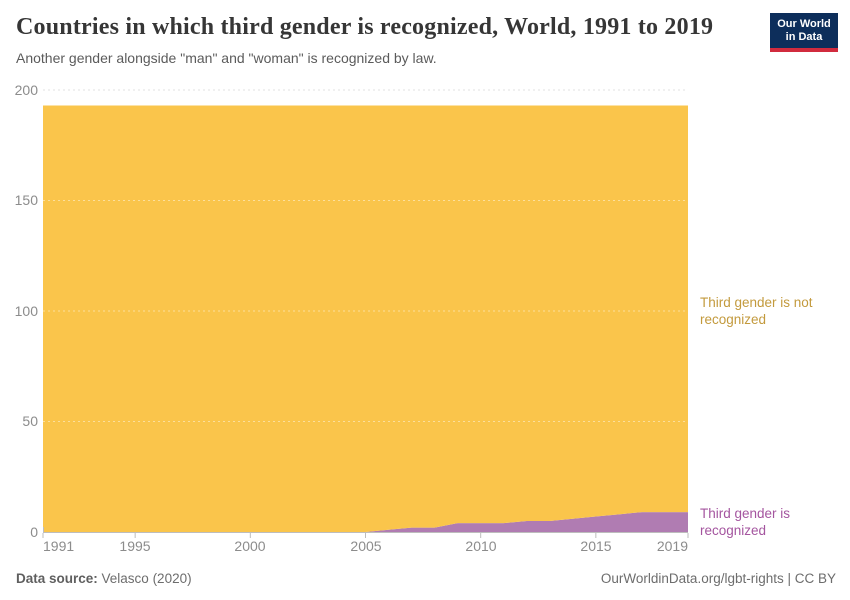  What do you see at coordinates (26, 90) in the screenshot?
I see `y-axis-label-200: 200` at bounding box center [26, 90].